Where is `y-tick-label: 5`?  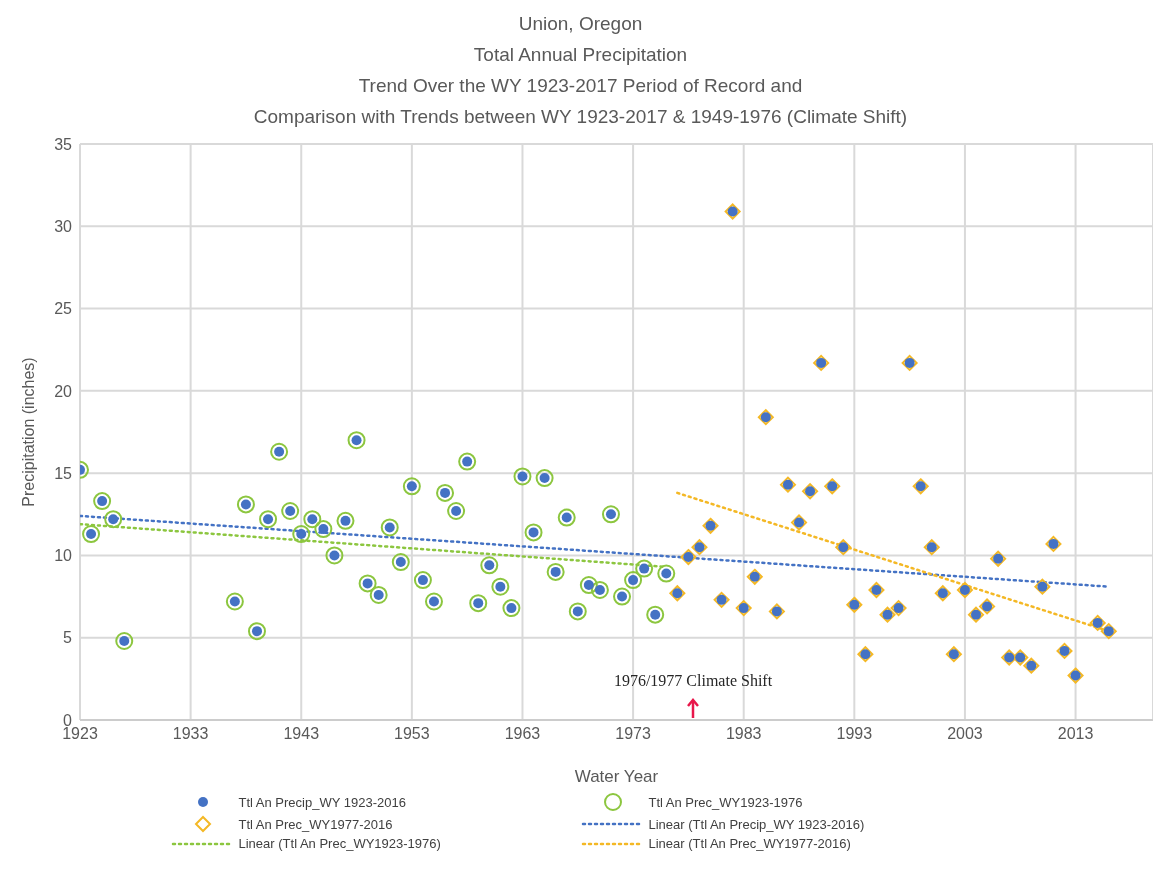
y-tick-label: 5 is located at coordinates (68, 638).